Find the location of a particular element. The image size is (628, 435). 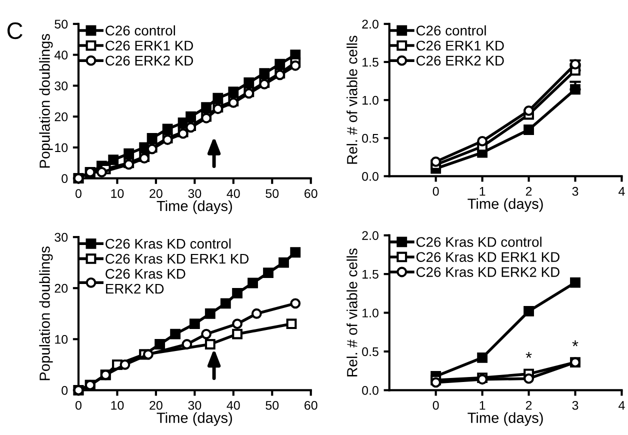

text: C is located at coordinates (14, 31).